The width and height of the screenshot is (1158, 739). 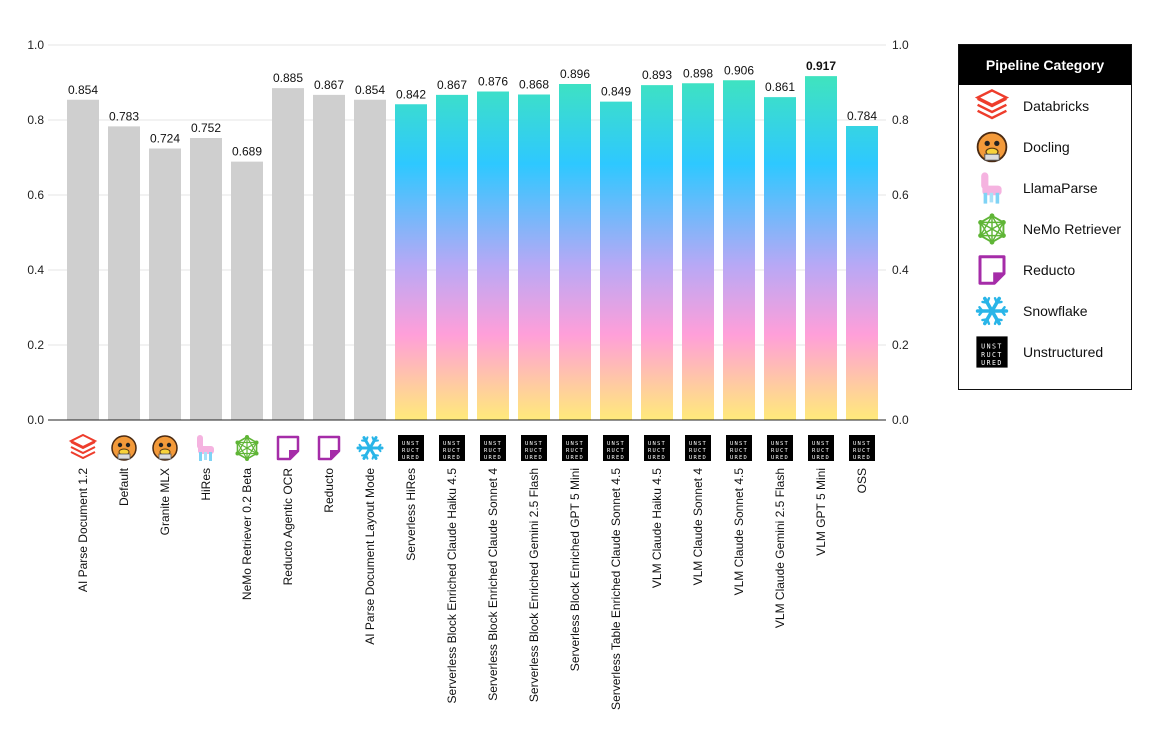 I want to click on legend-label: Docling, so click(x=1046, y=146).